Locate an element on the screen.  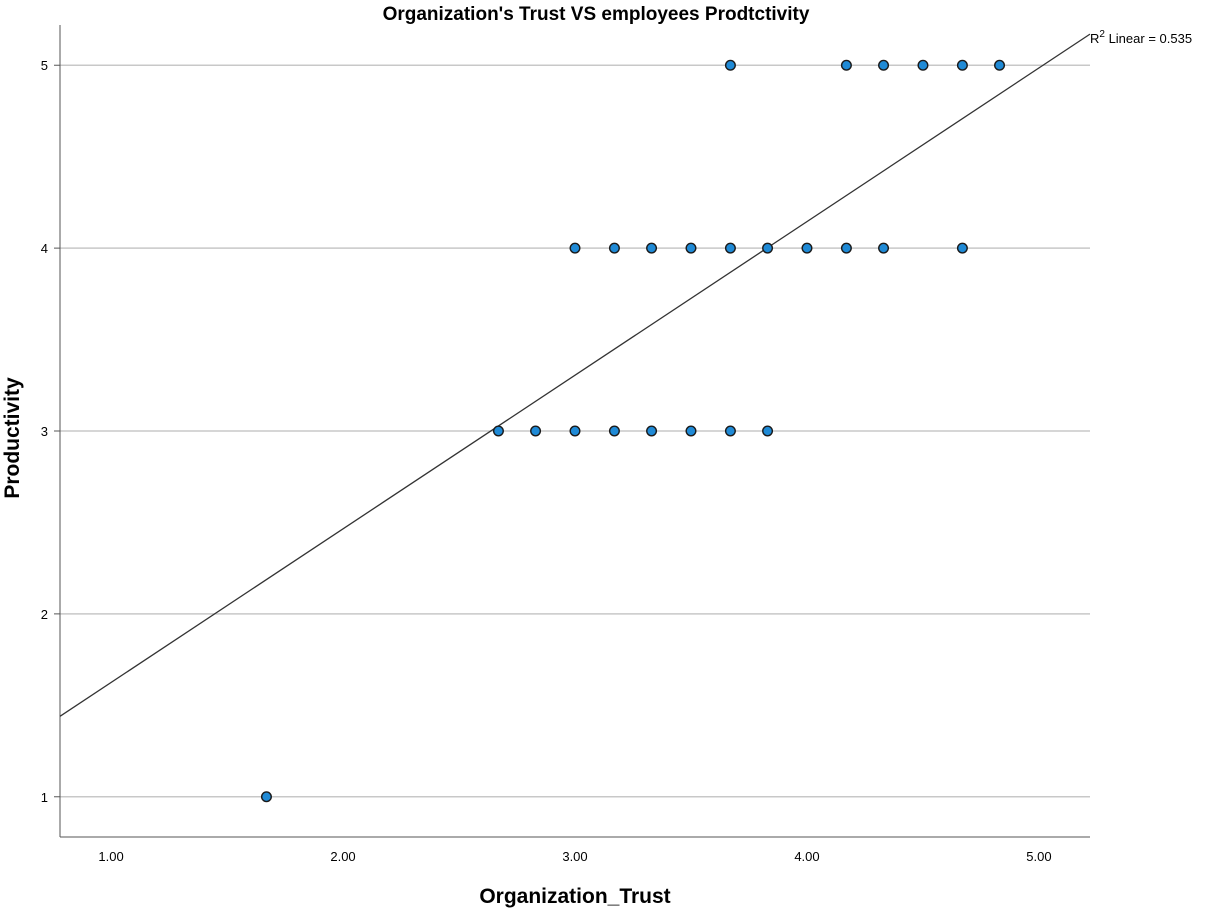
y-tick-labels: 1 2 3 4 5 is located at coordinates (50, 431).